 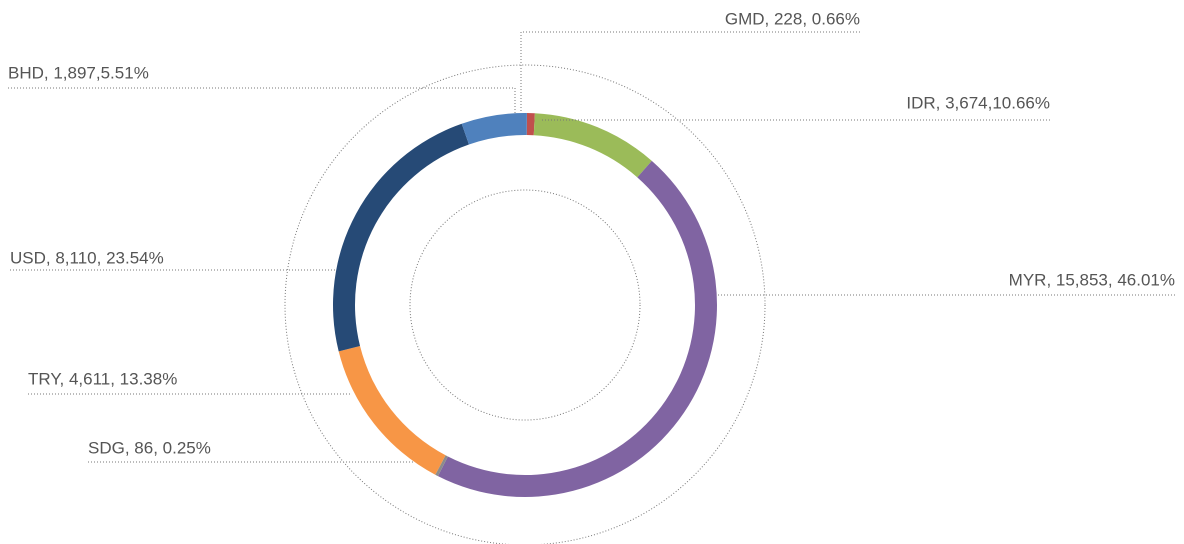 What do you see at coordinates (1092, 279) in the screenshot?
I see `data-label: MYR, 15,853, 46.01%` at bounding box center [1092, 279].